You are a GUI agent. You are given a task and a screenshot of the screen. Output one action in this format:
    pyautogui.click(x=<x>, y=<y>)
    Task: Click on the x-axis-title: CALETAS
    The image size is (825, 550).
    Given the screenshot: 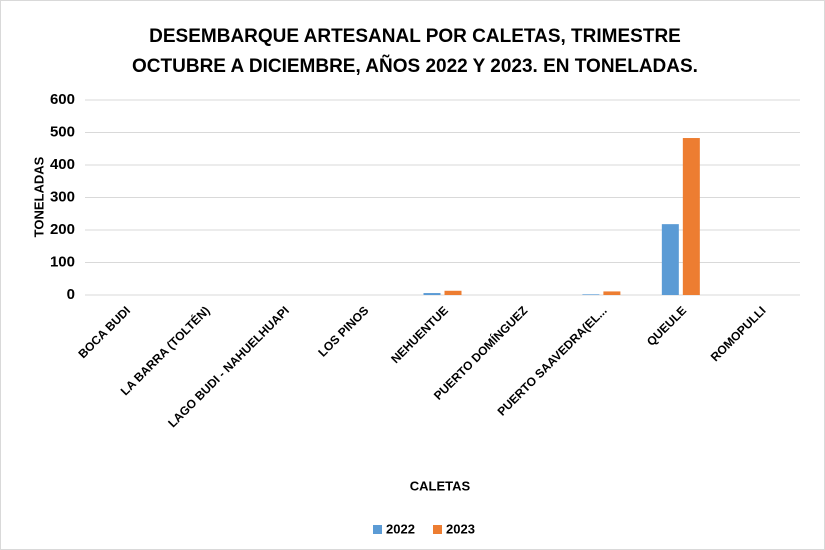 What is the action you would take?
    pyautogui.click(x=440, y=485)
    